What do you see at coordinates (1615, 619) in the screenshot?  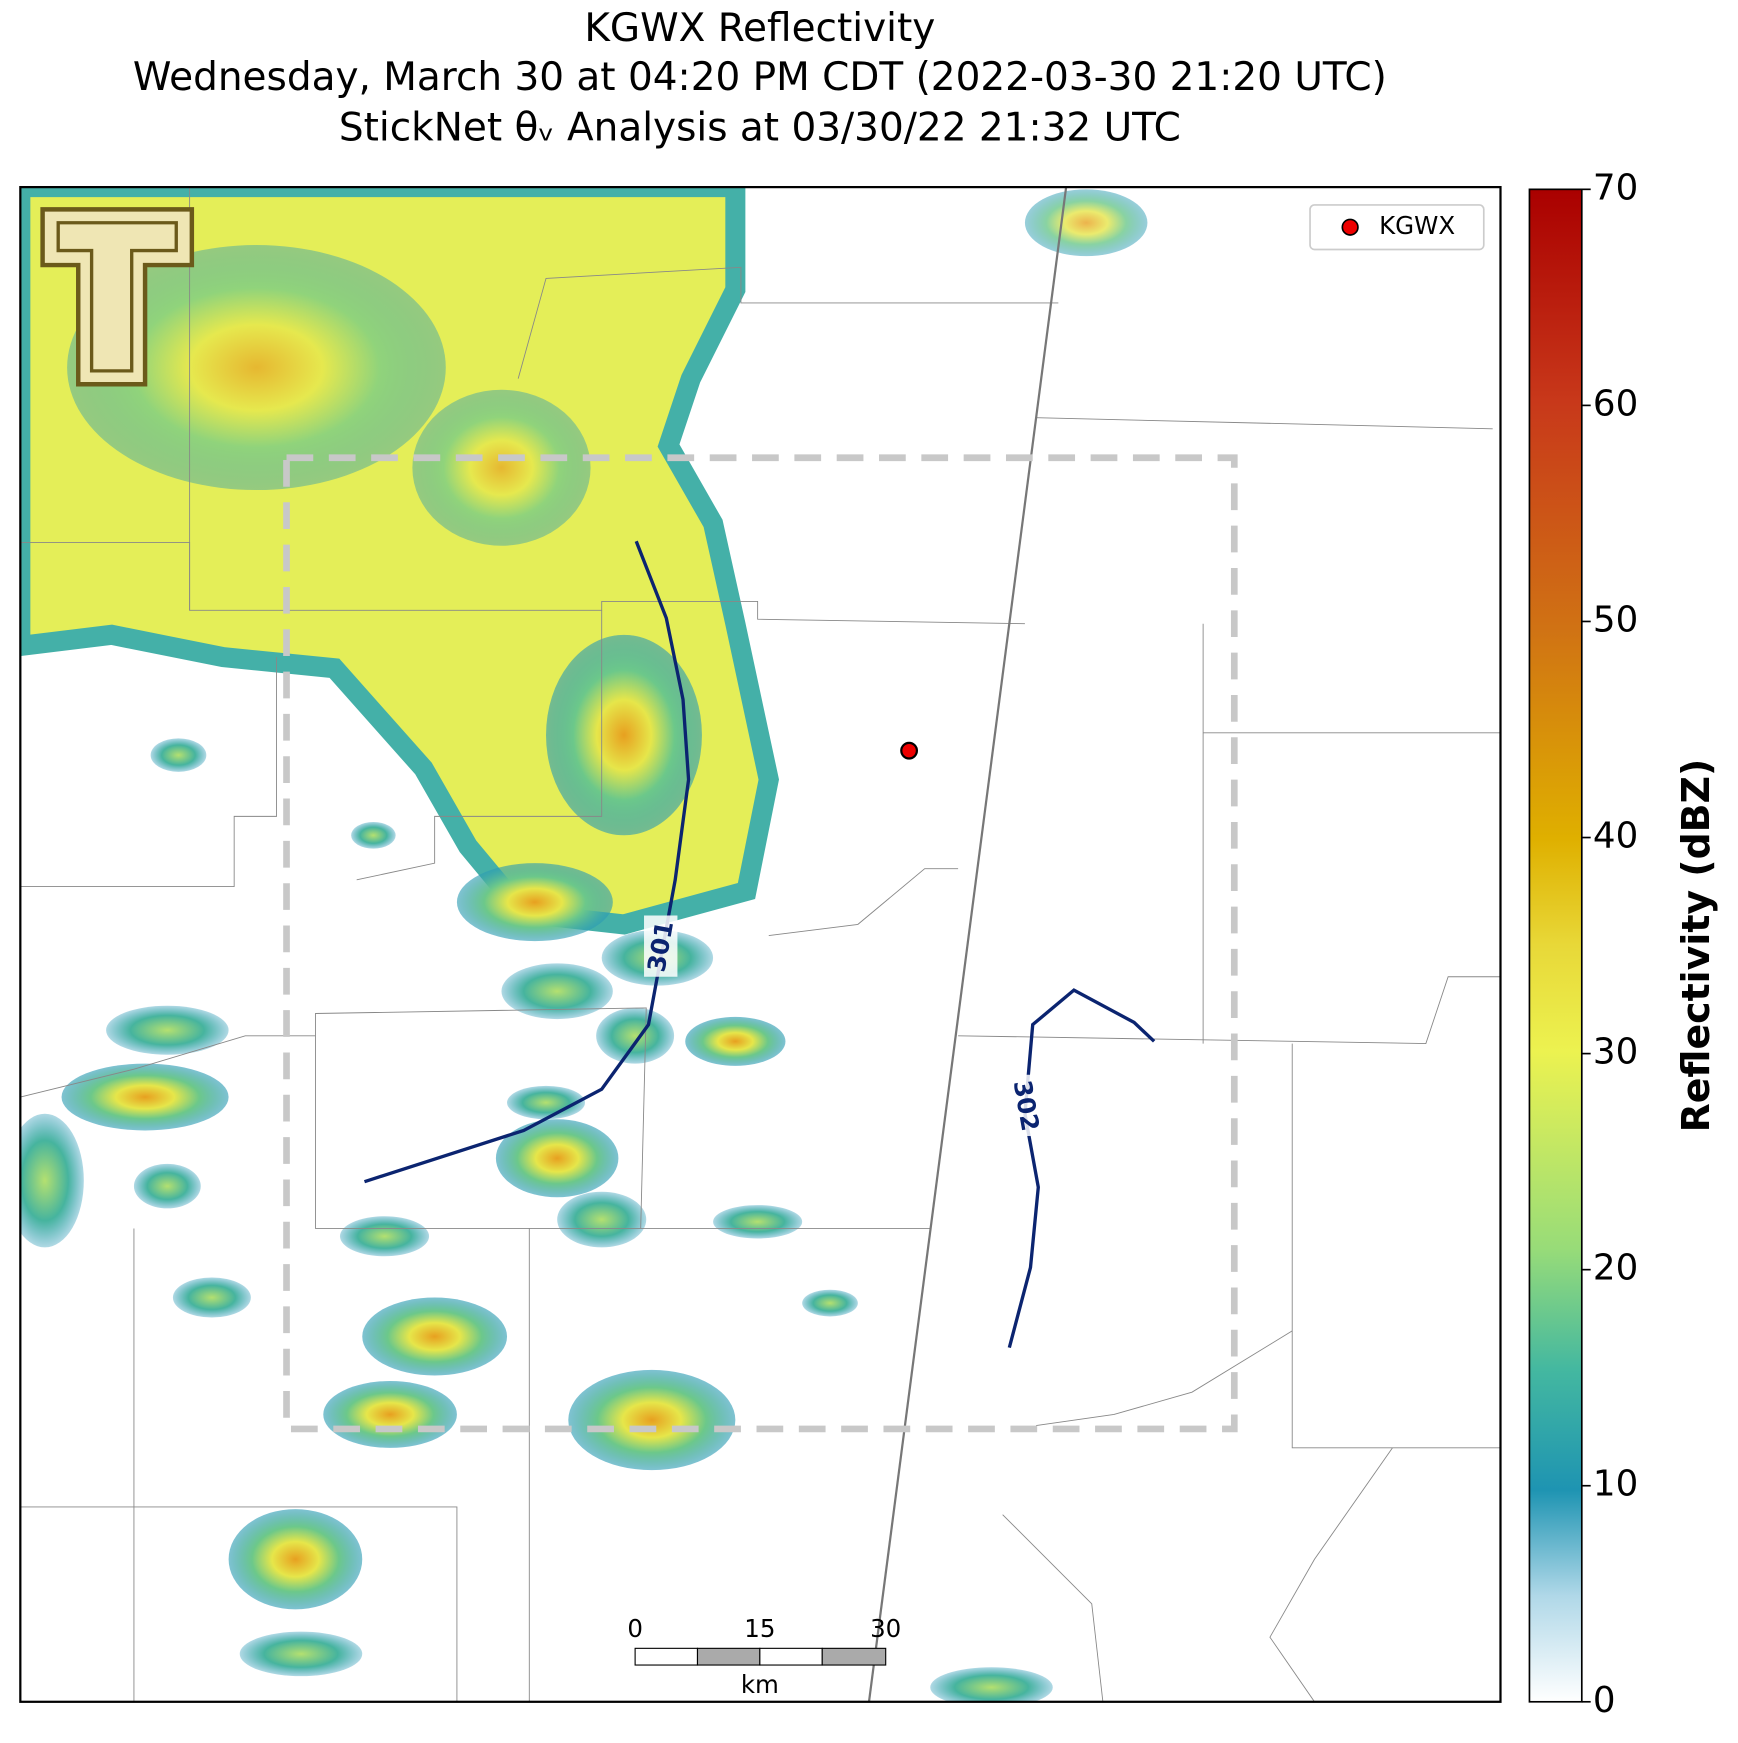 I see `colorbar-tick-label: 50` at bounding box center [1615, 619].